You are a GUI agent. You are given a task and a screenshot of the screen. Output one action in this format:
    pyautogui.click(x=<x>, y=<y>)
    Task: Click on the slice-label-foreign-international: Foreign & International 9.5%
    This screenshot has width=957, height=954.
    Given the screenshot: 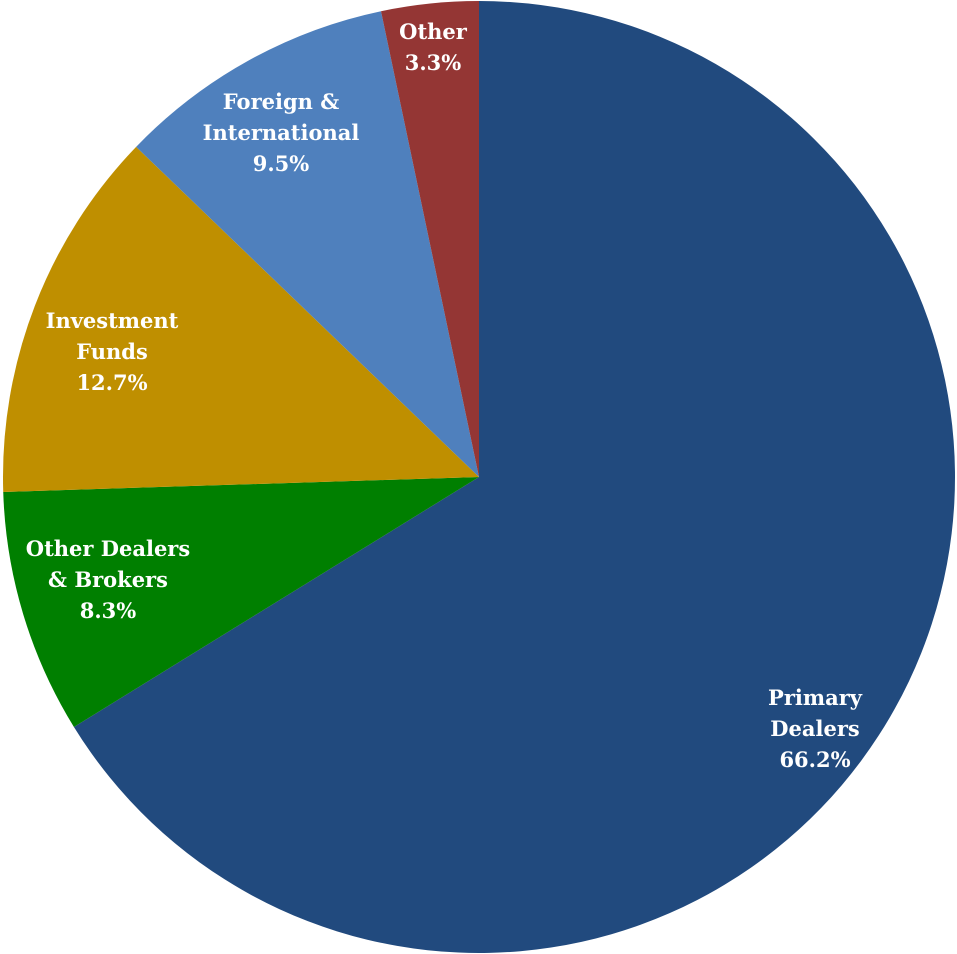 What is the action you would take?
    pyautogui.click(x=281, y=132)
    